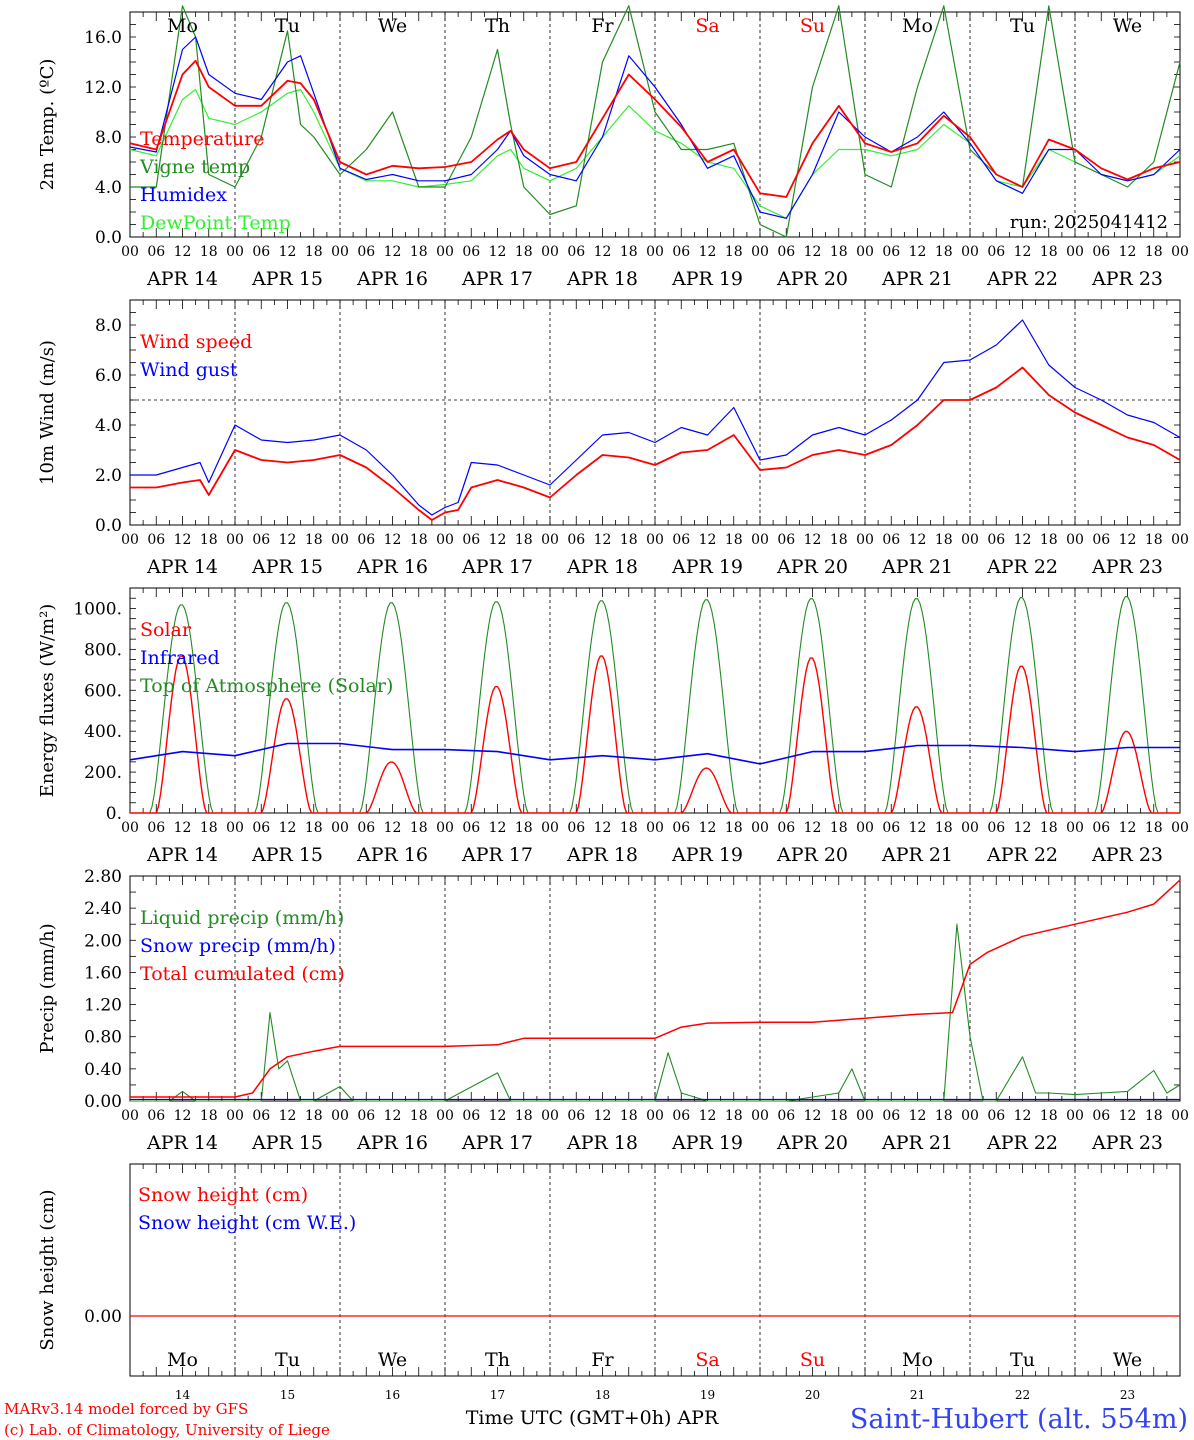  Describe the element at coordinates (592, 1418) in the screenshot. I see `x-axis-label: Time UTC (GMT+0h) APR` at that location.